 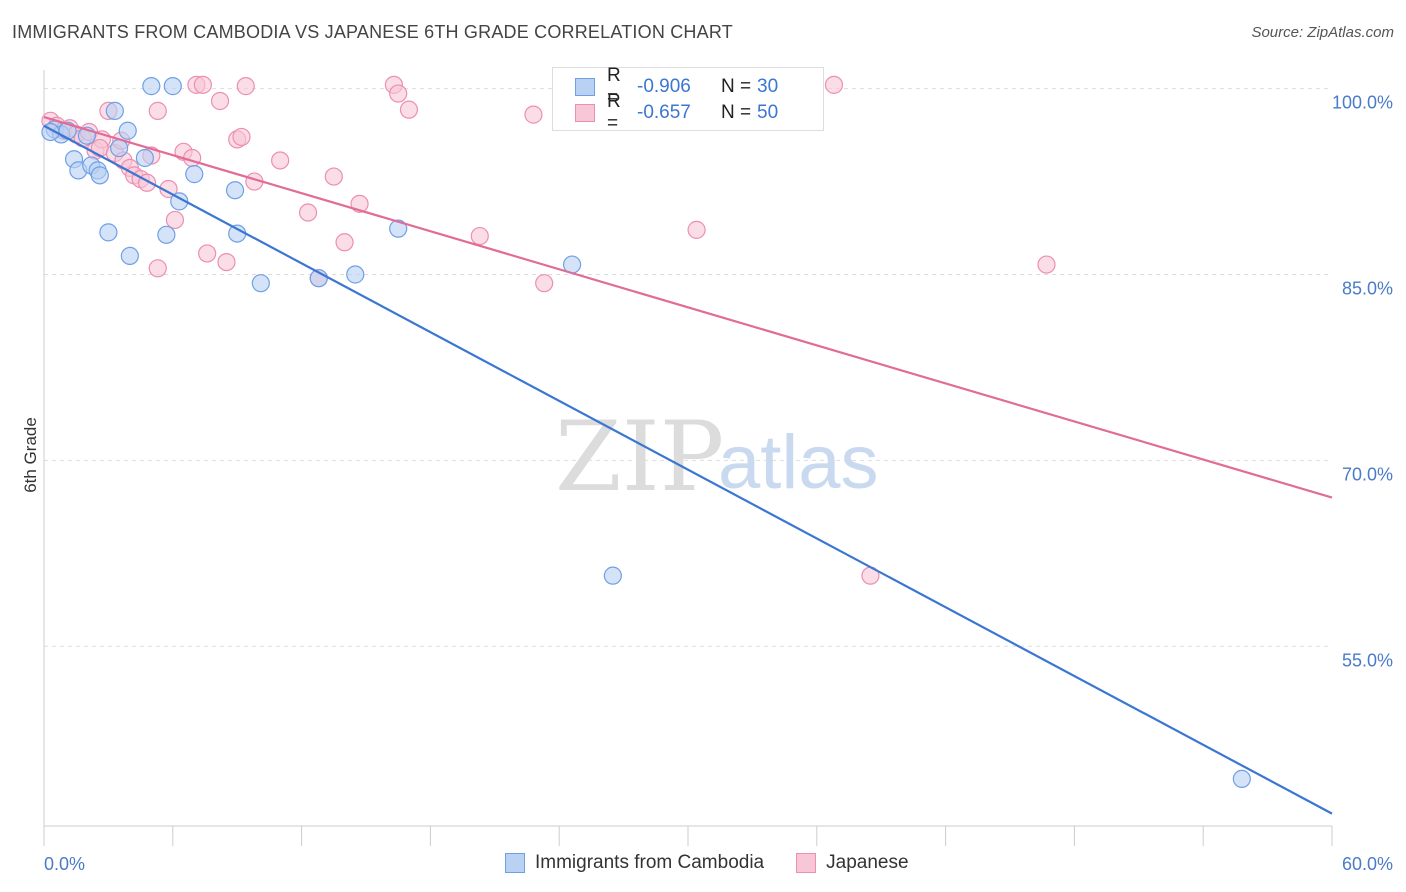 I want to click on y-tick-labels: 100.0% 85.0% 70.0% 55.0%, so click(x=1362, y=382).